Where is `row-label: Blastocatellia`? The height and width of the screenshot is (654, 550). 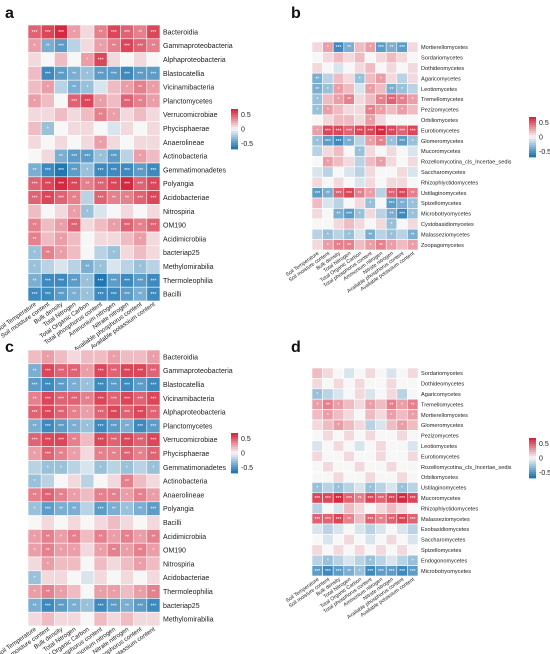 row-label: Blastocatellia is located at coordinates (183, 385).